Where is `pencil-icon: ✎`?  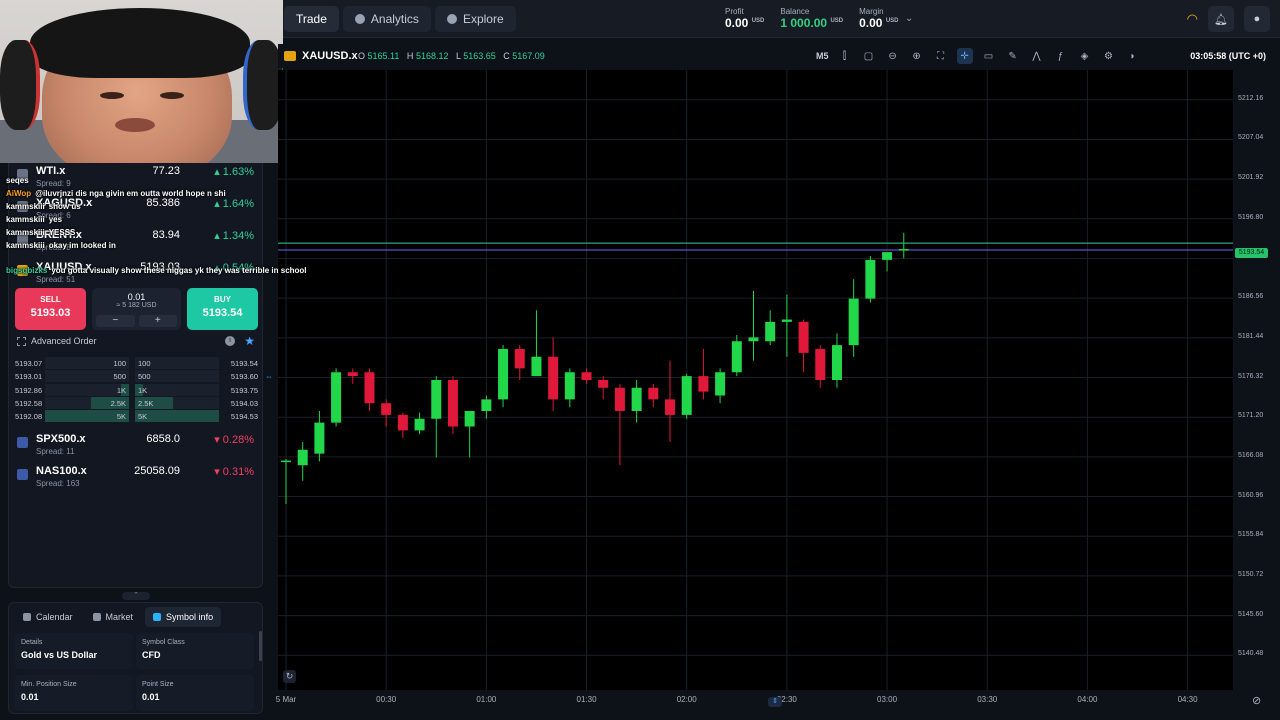
pencil-icon: ✎ is located at coordinates (1012, 56).